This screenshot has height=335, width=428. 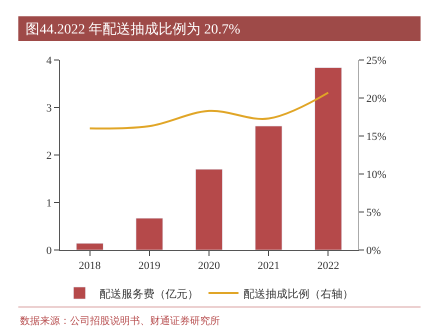 I want to click on y2-tick-label: 15%, so click(x=376, y=136).